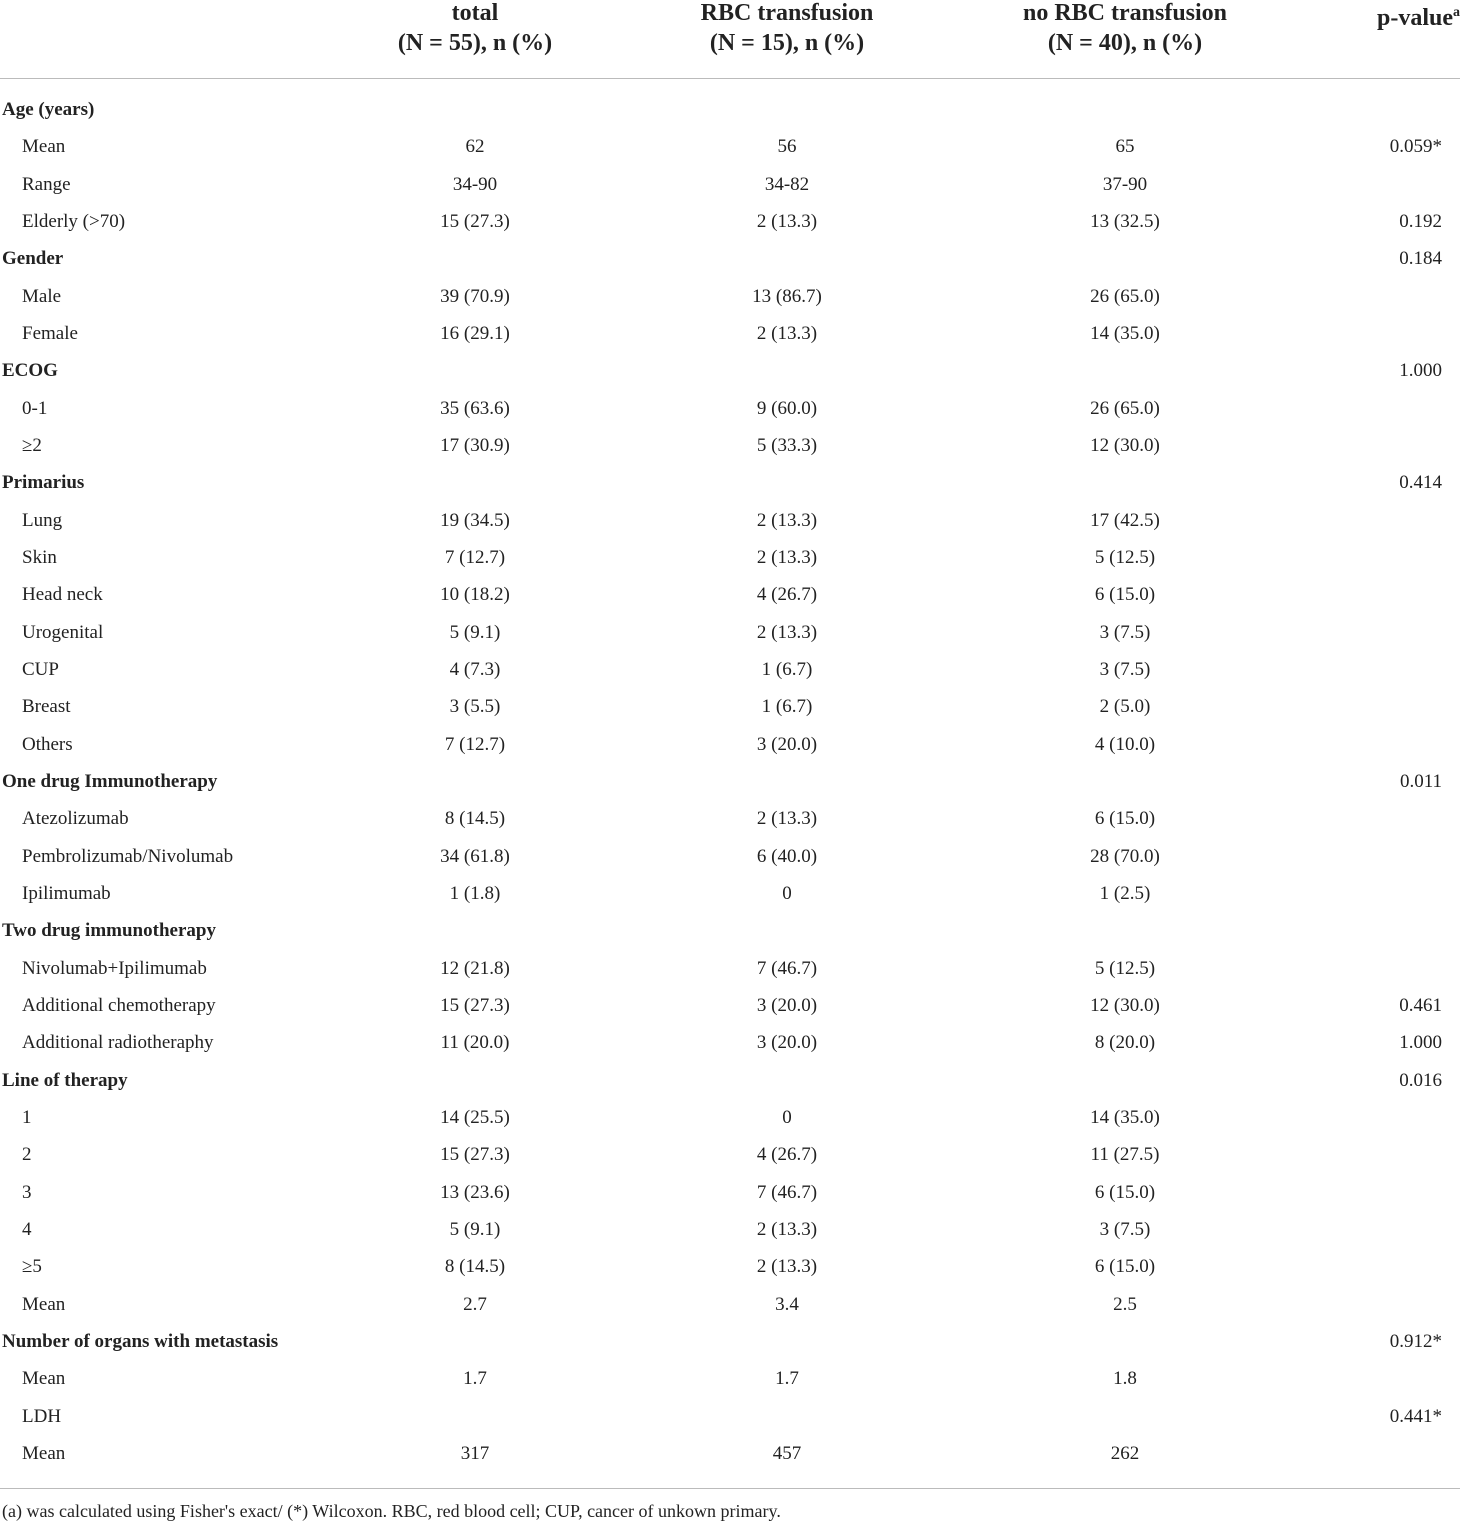 Image resolution: width=1460 pixels, height=1522 pixels. I want to click on group-title: ECOG, so click(30, 371).